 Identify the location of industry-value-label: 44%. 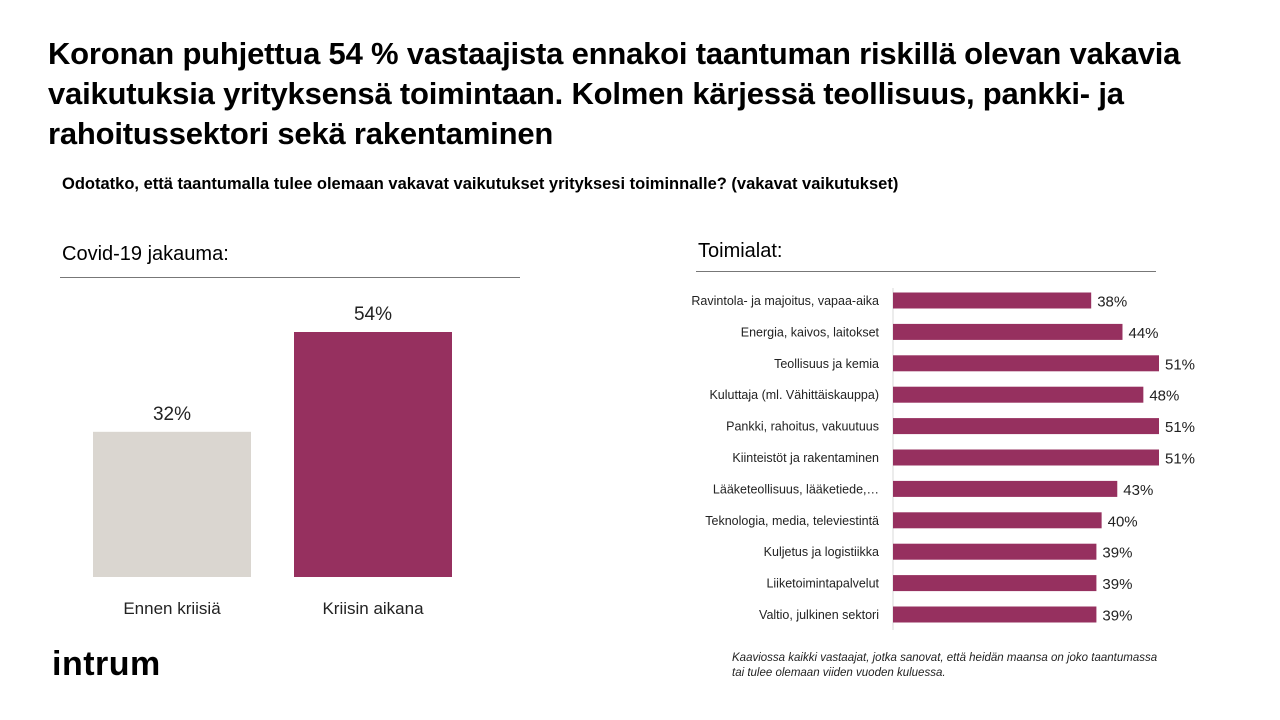
(1143, 333).